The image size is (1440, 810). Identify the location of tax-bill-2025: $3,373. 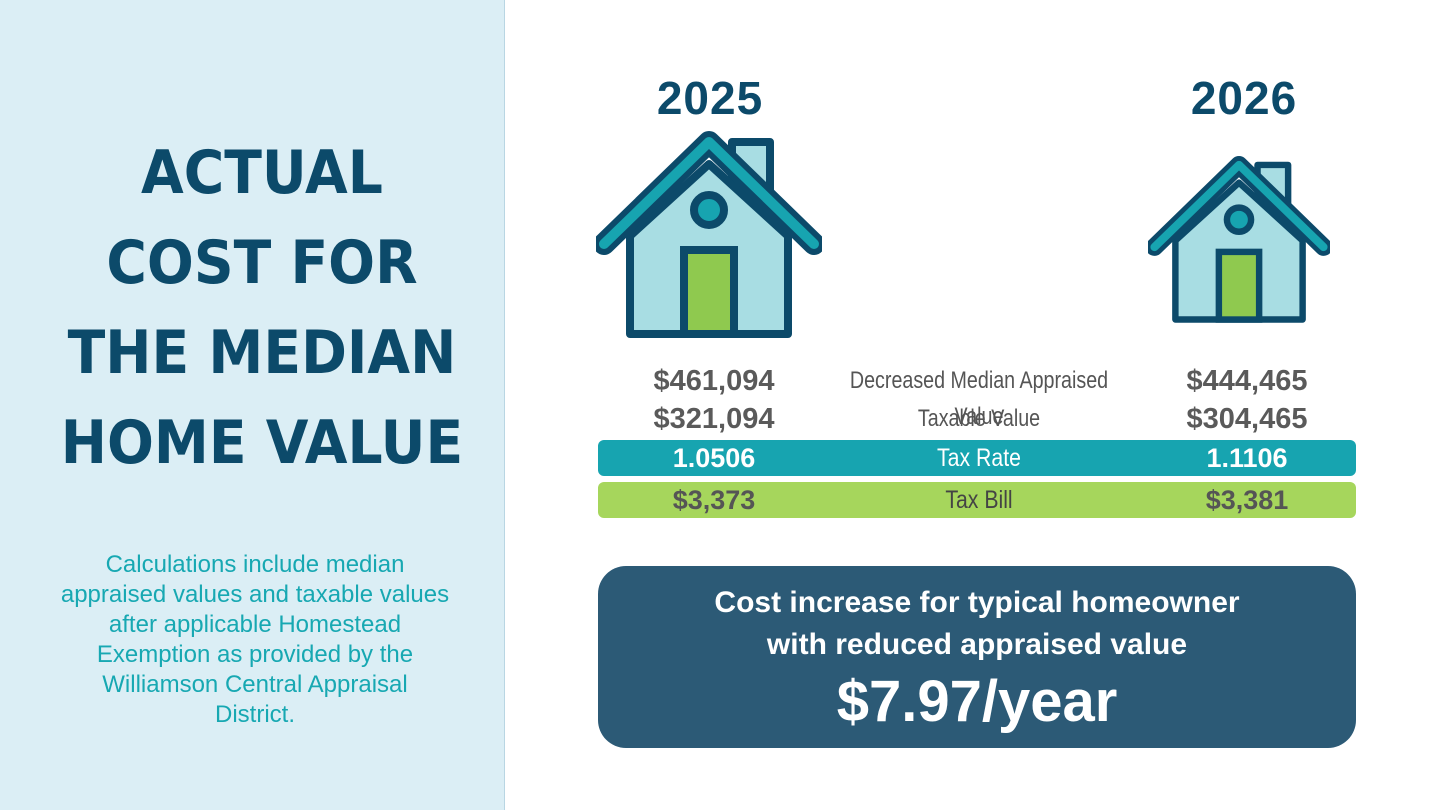
(714, 500).